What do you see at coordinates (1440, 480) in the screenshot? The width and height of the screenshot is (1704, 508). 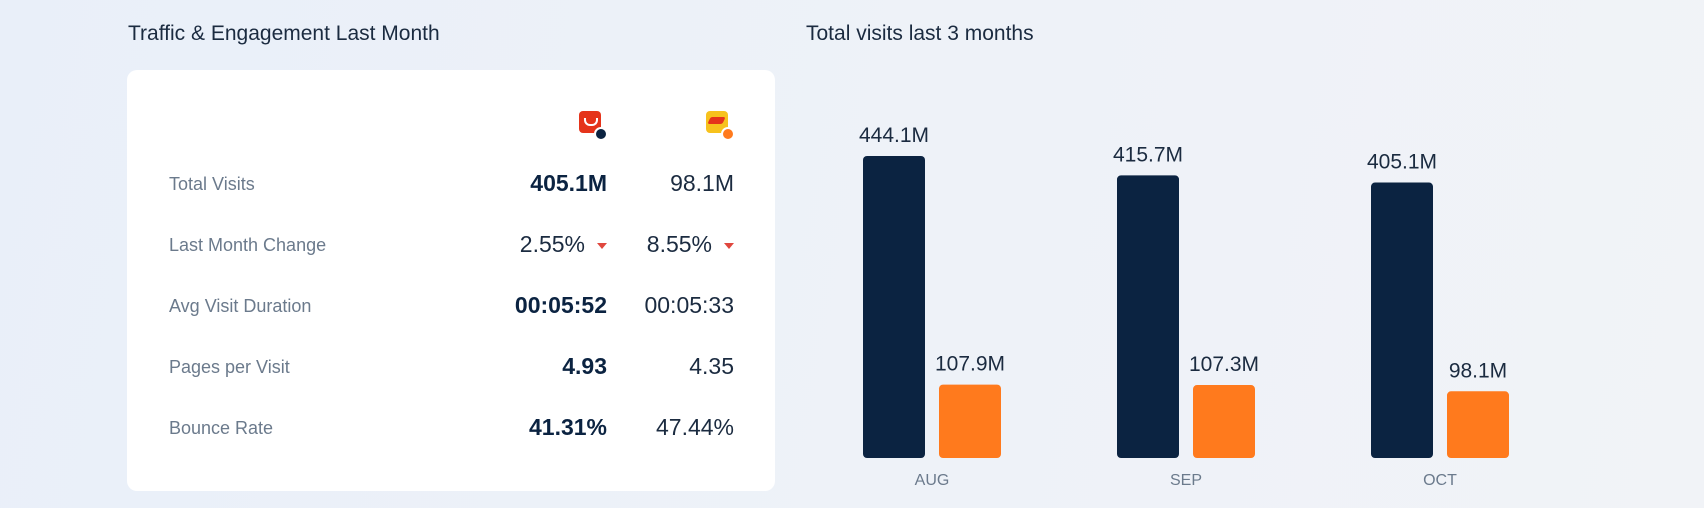 I see `category-label-oct: OCT` at bounding box center [1440, 480].